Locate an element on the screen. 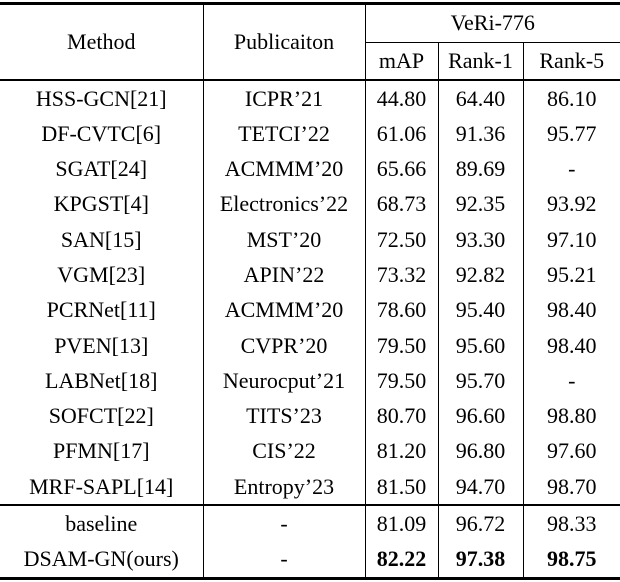 Image resolution: width=620 pixels, height=582 pixels. col-header-method: Method is located at coordinates (102, 42).